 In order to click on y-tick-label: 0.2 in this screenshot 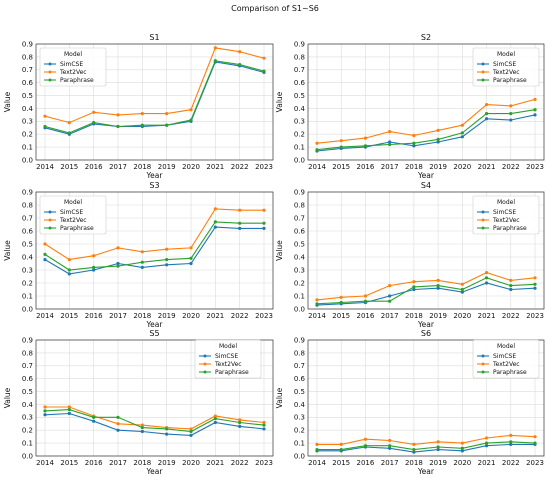, I will do `click(27, 135)`.